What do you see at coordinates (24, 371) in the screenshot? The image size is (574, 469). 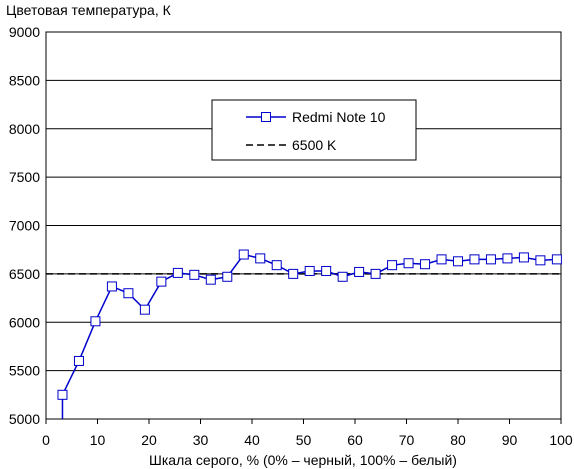 I see `y-tick-label-5500: 5500` at bounding box center [24, 371].